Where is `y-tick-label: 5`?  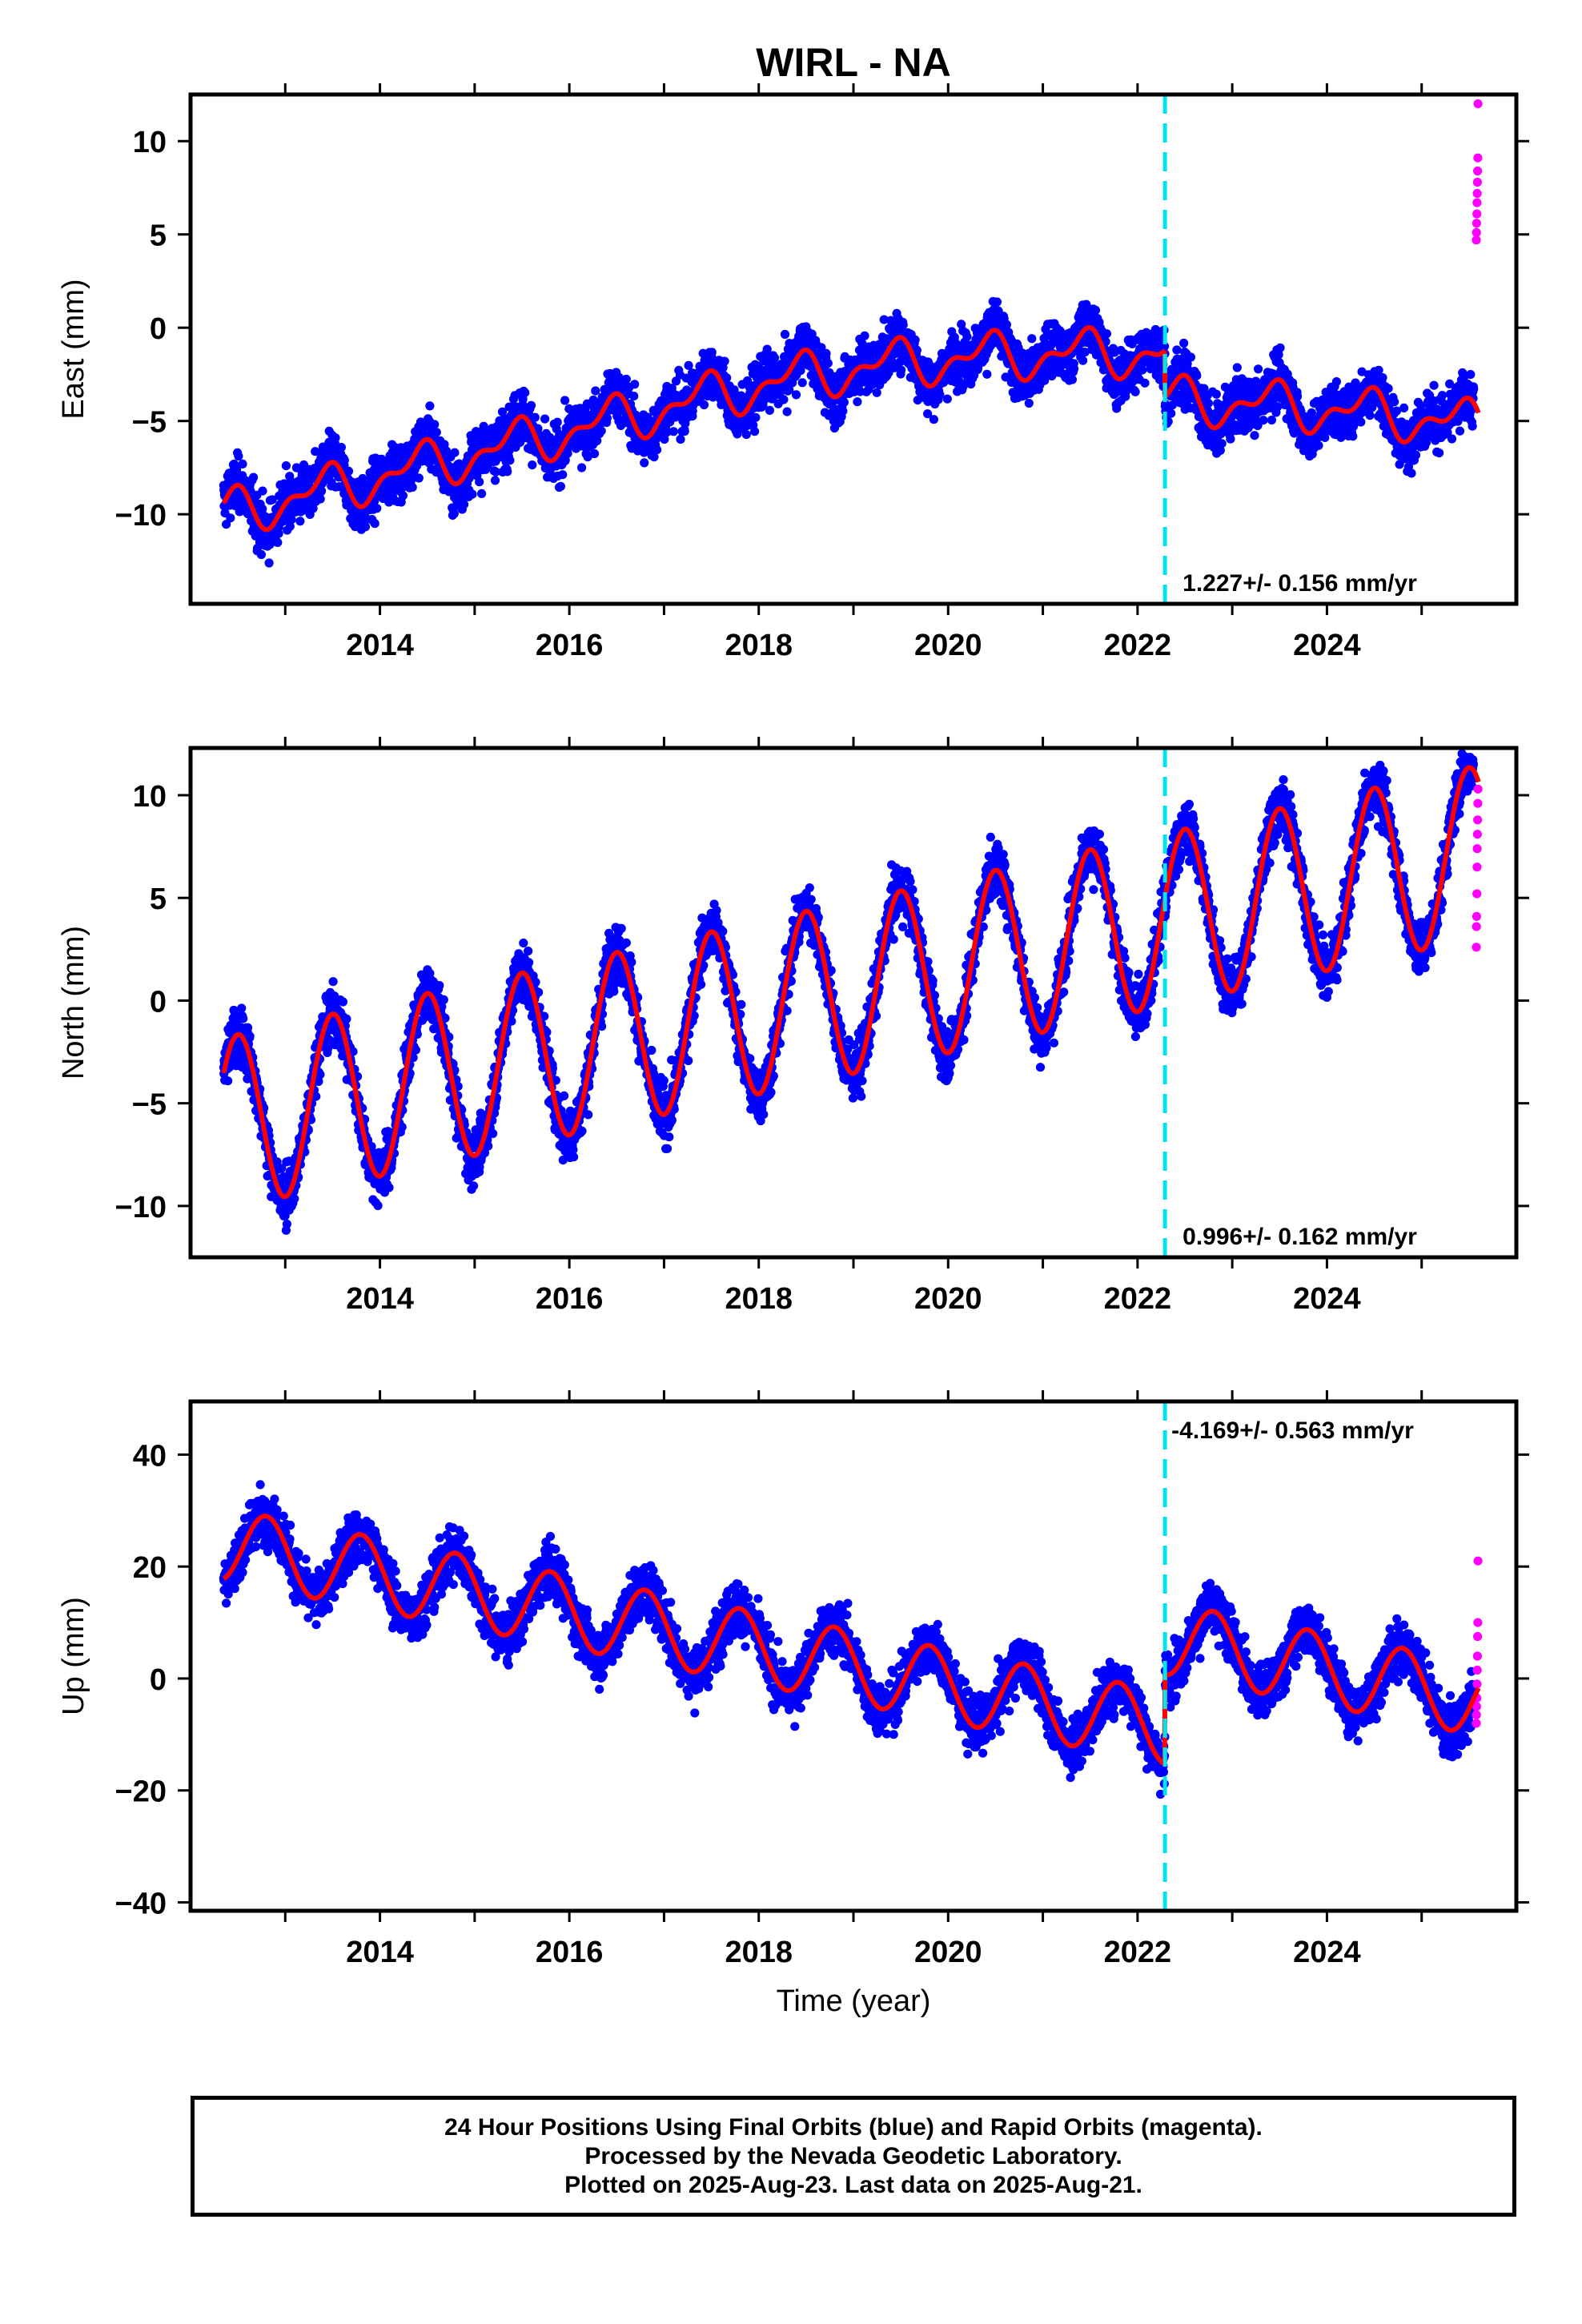
y-tick-label: 5 is located at coordinates (158, 236).